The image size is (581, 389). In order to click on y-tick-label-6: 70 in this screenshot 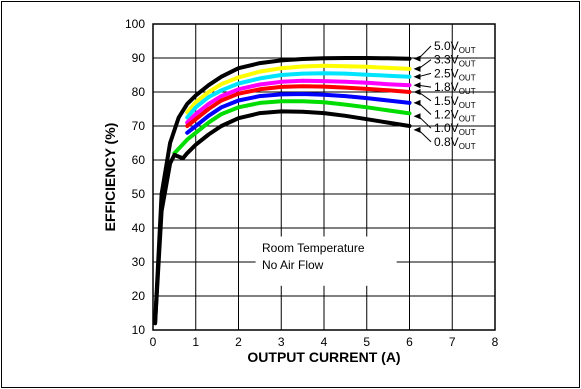, I will do `click(139, 126)`.